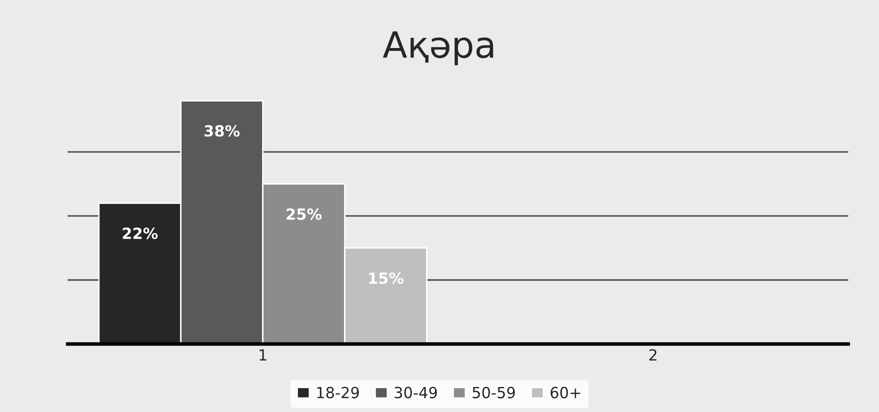 Image resolution: width=879 pixels, height=412 pixels. Describe the element at coordinates (652, 354) in the screenshot. I see `x-tick-label: 2` at that location.